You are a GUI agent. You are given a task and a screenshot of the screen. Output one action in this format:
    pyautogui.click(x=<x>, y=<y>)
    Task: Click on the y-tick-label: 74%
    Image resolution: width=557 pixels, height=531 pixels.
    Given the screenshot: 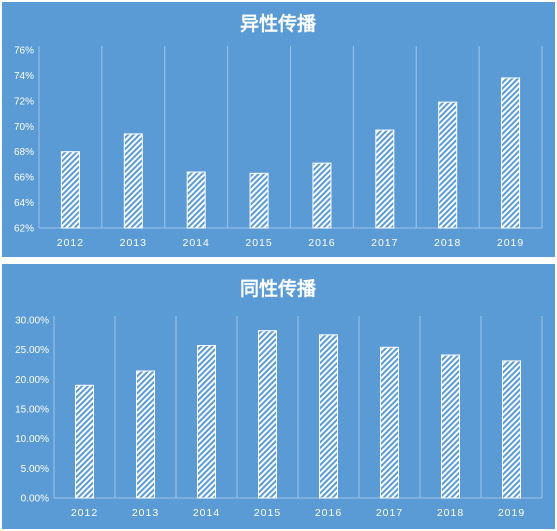 What is the action you would take?
    pyautogui.click(x=24, y=76)
    